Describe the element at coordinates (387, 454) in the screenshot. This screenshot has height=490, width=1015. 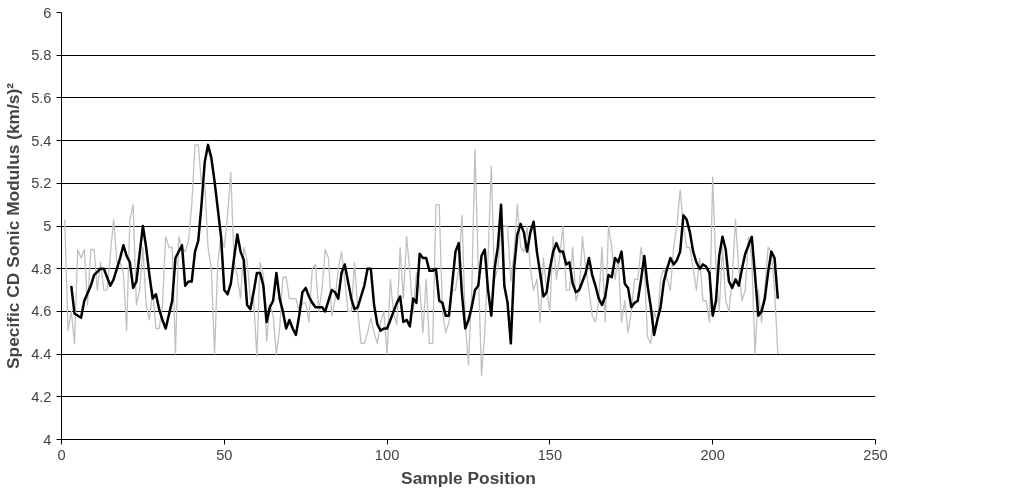
I see `x-tick-label: 100` at that location.